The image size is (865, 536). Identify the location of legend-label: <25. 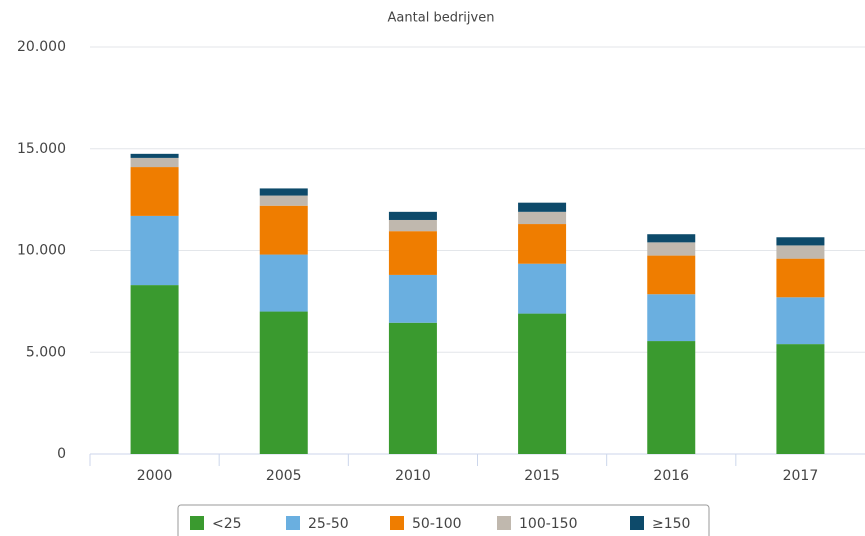
(227, 524).